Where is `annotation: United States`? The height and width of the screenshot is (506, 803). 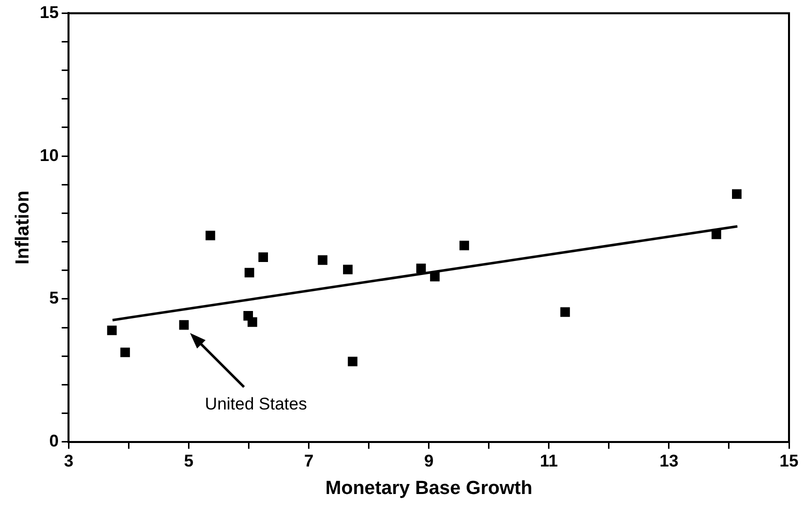
annotation: United States is located at coordinates (255, 404).